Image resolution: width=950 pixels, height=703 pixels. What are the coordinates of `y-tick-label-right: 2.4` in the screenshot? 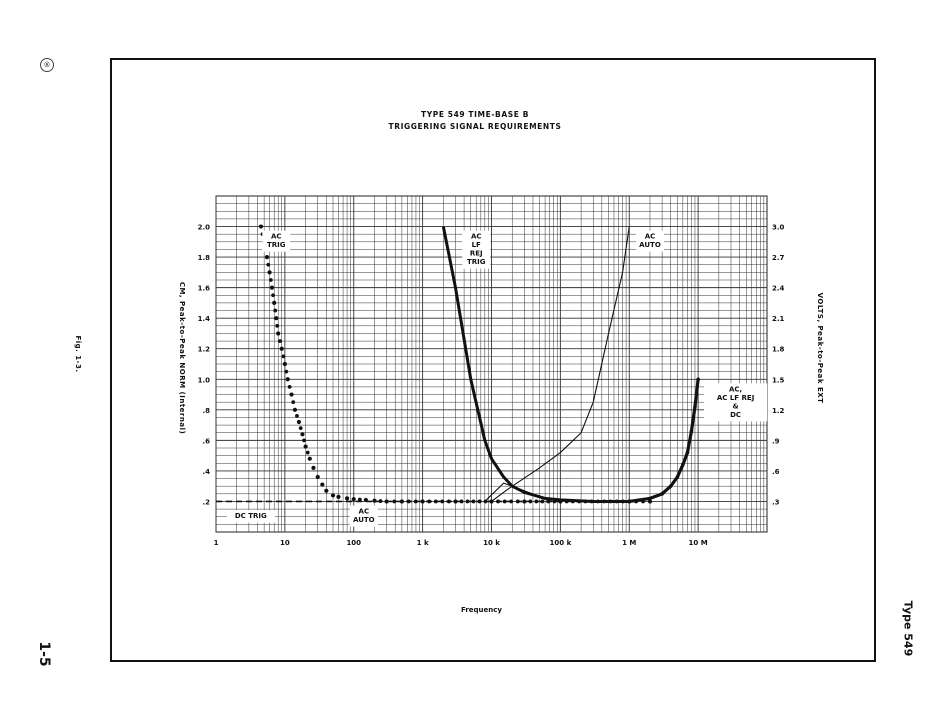 It's located at (778, 289).